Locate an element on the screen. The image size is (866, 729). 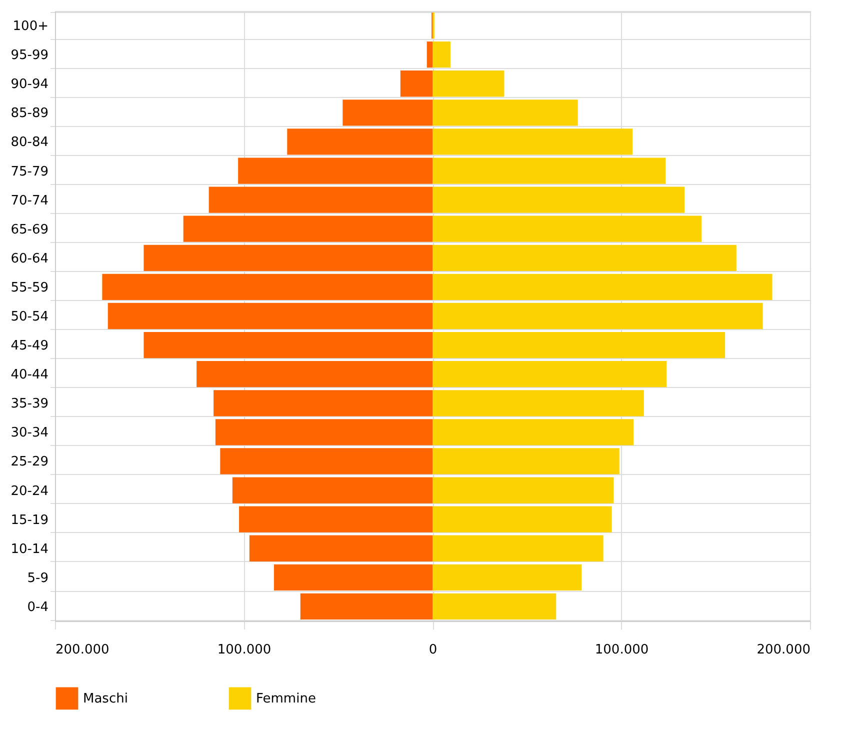
y-tick-label: 15-19 is located at coordinates (29, 520).